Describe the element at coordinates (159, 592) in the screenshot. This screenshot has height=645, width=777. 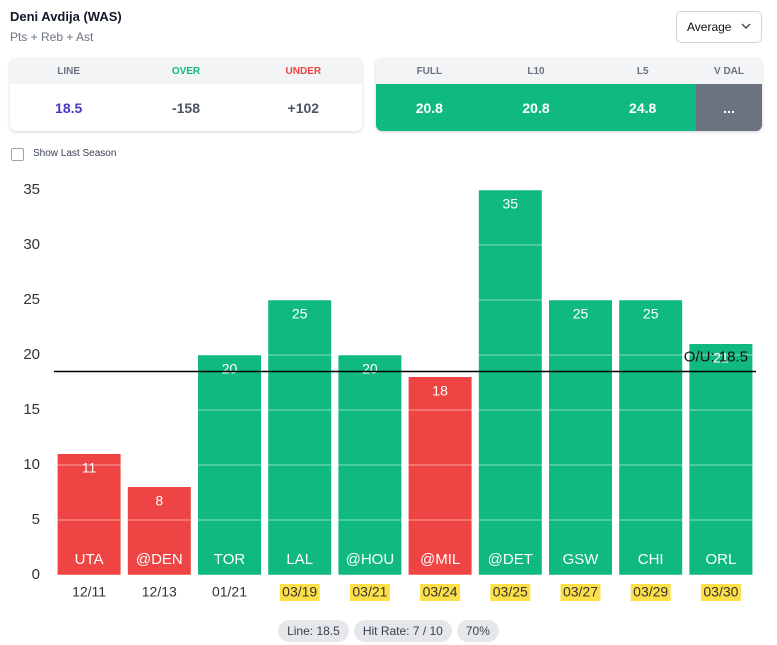
I see `date-label: 12/13` at that location.